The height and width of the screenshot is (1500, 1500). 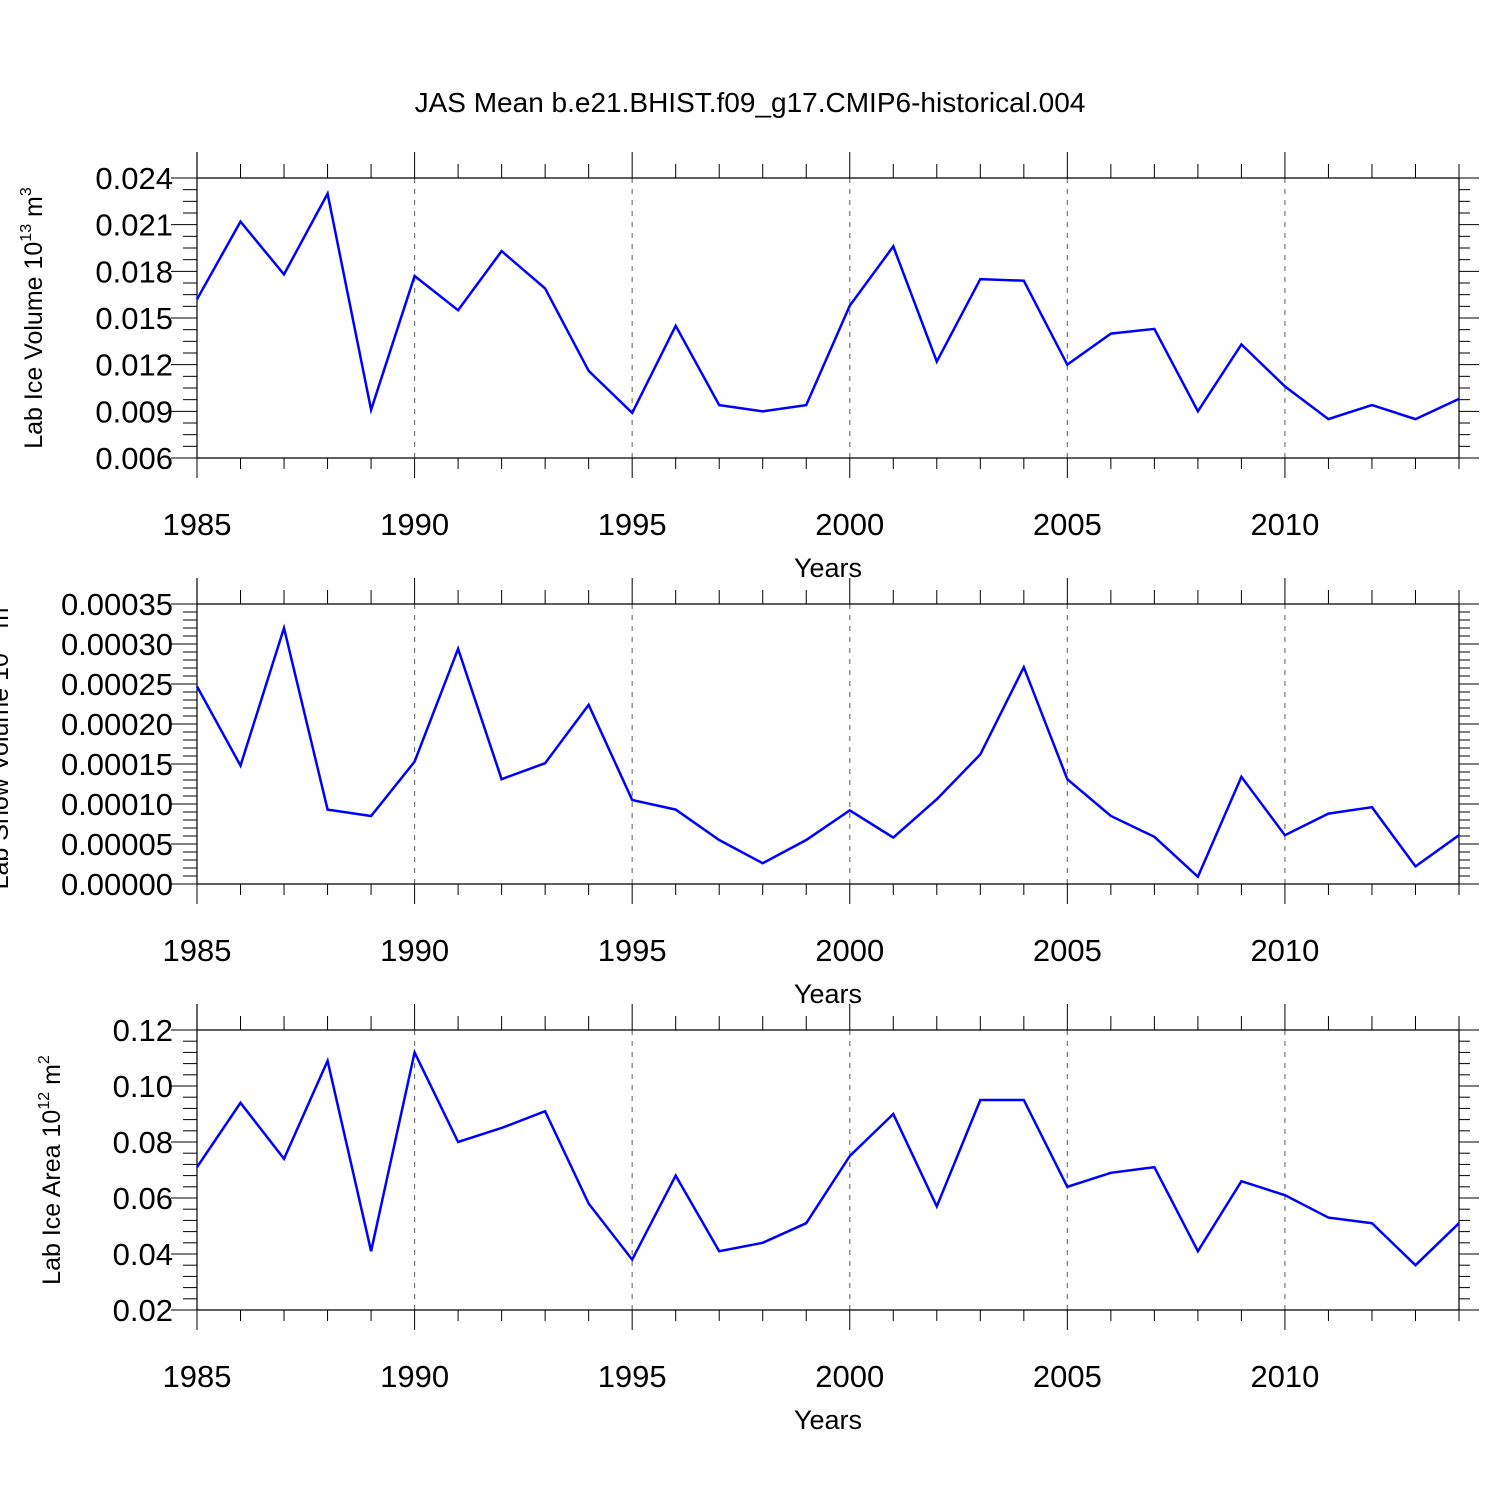 I want to click on y-tick-label: 0.12, so click(x=143, y=1030).